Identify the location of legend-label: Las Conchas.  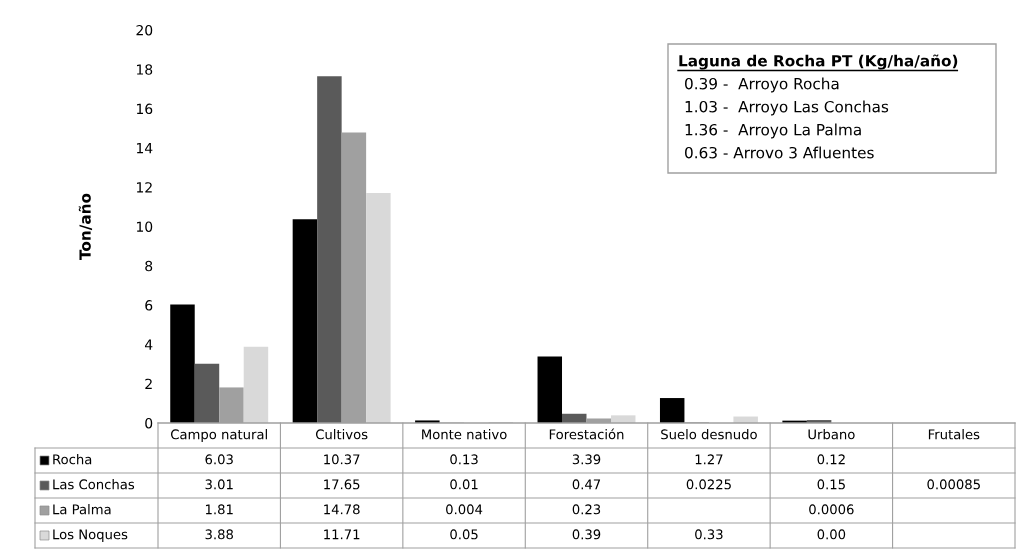
(94, 484).